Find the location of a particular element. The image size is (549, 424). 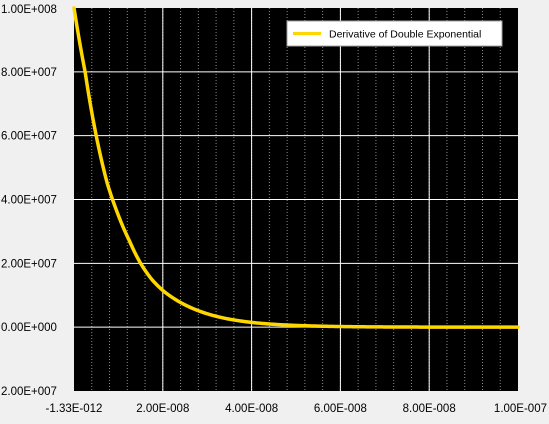

legend-box is located at coordinates (394, 33).